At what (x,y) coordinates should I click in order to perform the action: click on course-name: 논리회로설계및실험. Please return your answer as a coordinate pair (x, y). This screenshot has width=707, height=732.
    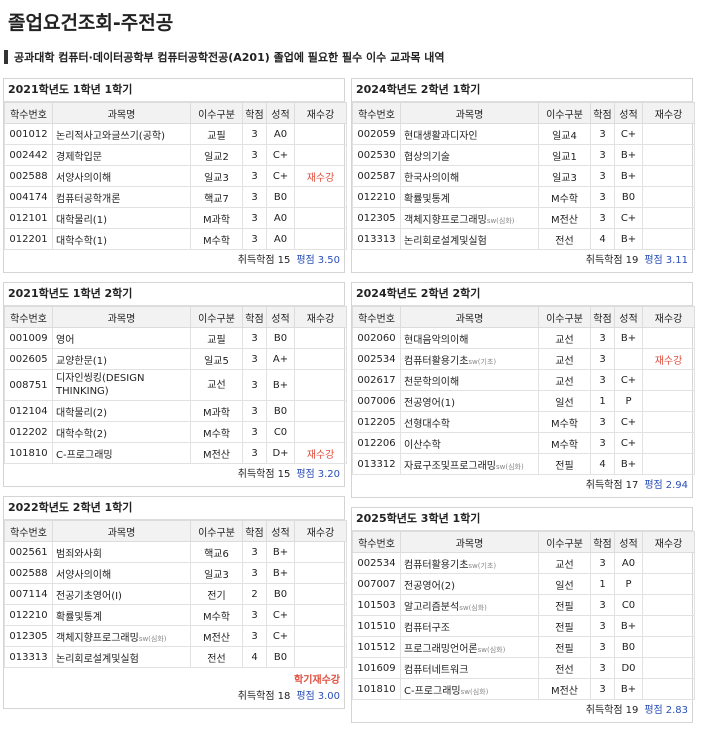
    Looking at the image, I should click on (97, 659).